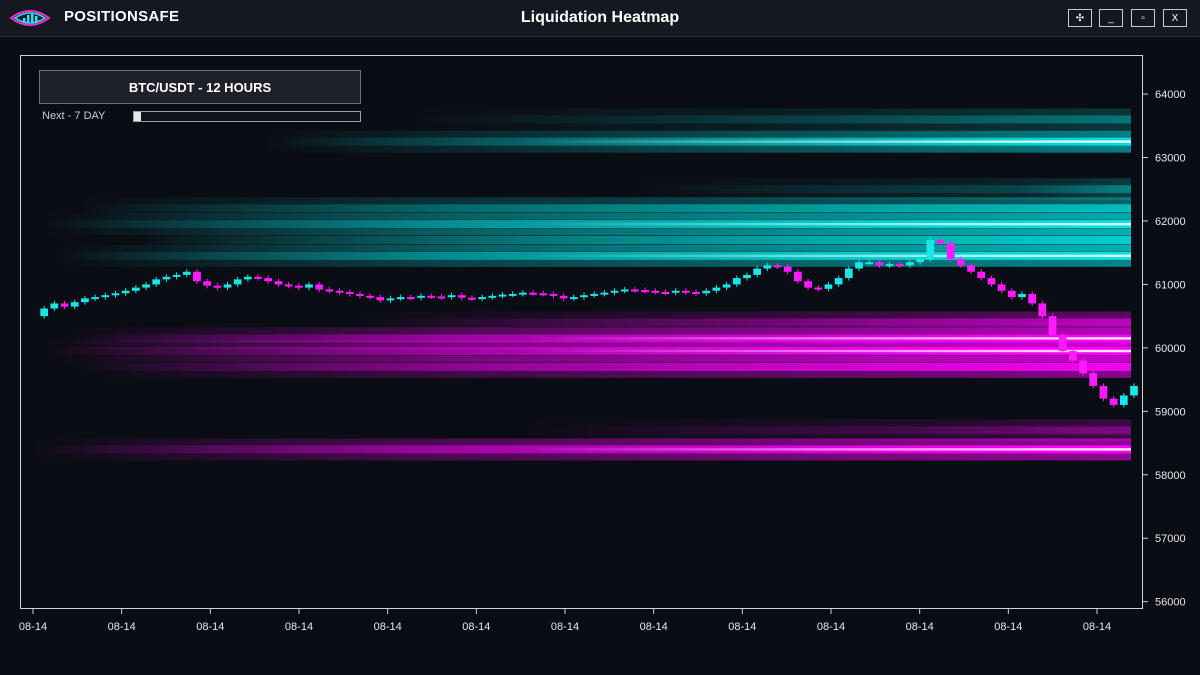 Image resolution: width=1200 pixels, height=675 pixels. I want to click on range-label: Next - 7 DAY, so click(74, 116).